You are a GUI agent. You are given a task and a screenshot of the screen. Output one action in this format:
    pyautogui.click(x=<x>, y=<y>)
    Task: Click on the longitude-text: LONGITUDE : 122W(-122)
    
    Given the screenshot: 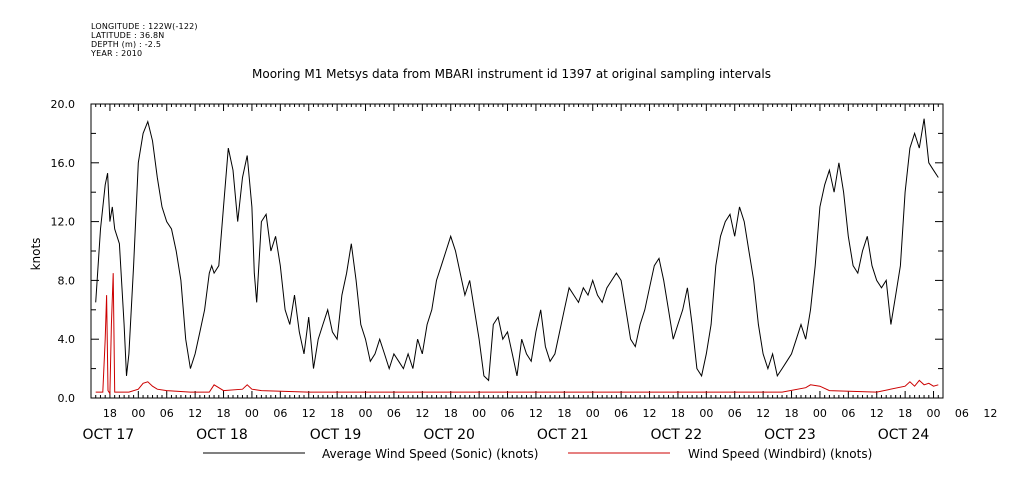 What is the action you would take?
    pyautogui.click(x=144, y=26)
    